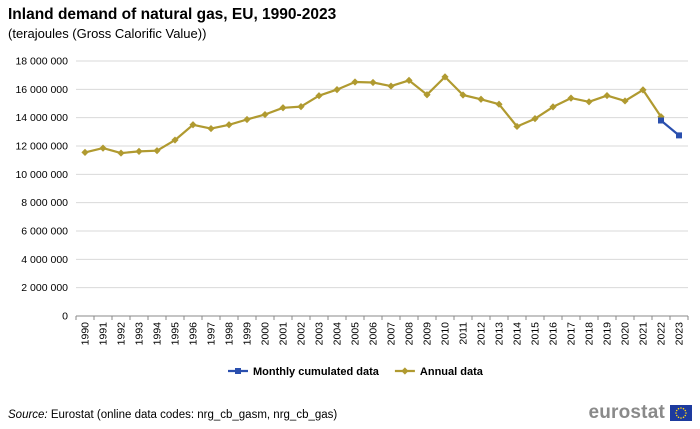 The width and height of the screenshot is (700, 429). Describe the element at coordinates (41, 62) in the screenshot. I see `y-tick-label: 18 000 000` at that location.